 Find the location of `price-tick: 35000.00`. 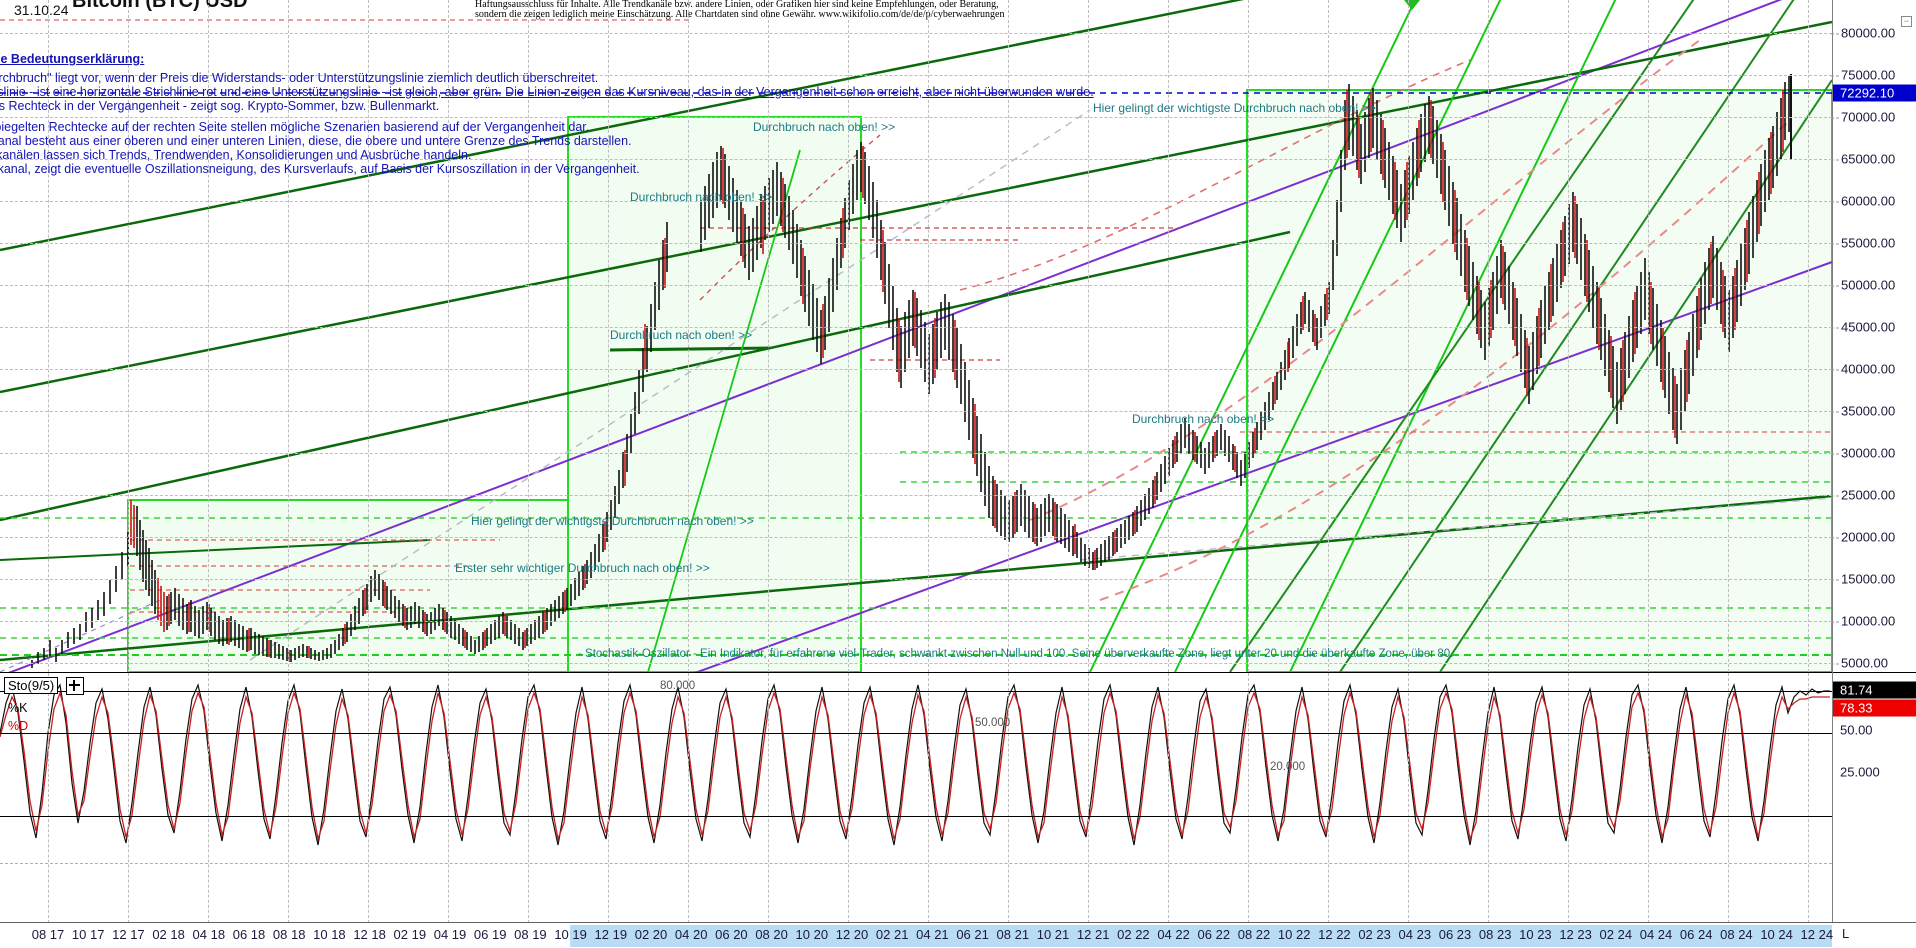

price-tick: 35000.00 is located at coordinates (1863, 411).